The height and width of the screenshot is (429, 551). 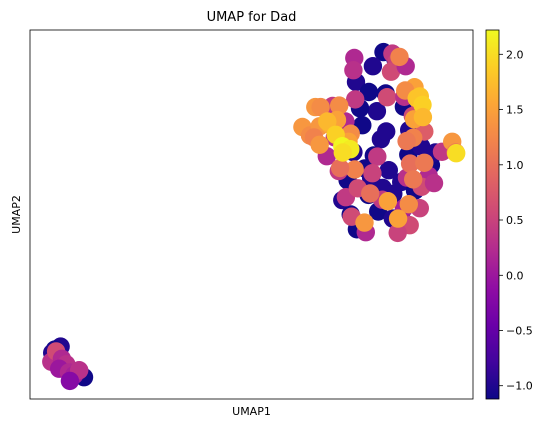 I want to click on colorbar-ticks: −1.0 −0.5 0.0 0.5 1.0 1.5 2.0, so click(x=516, y=220).